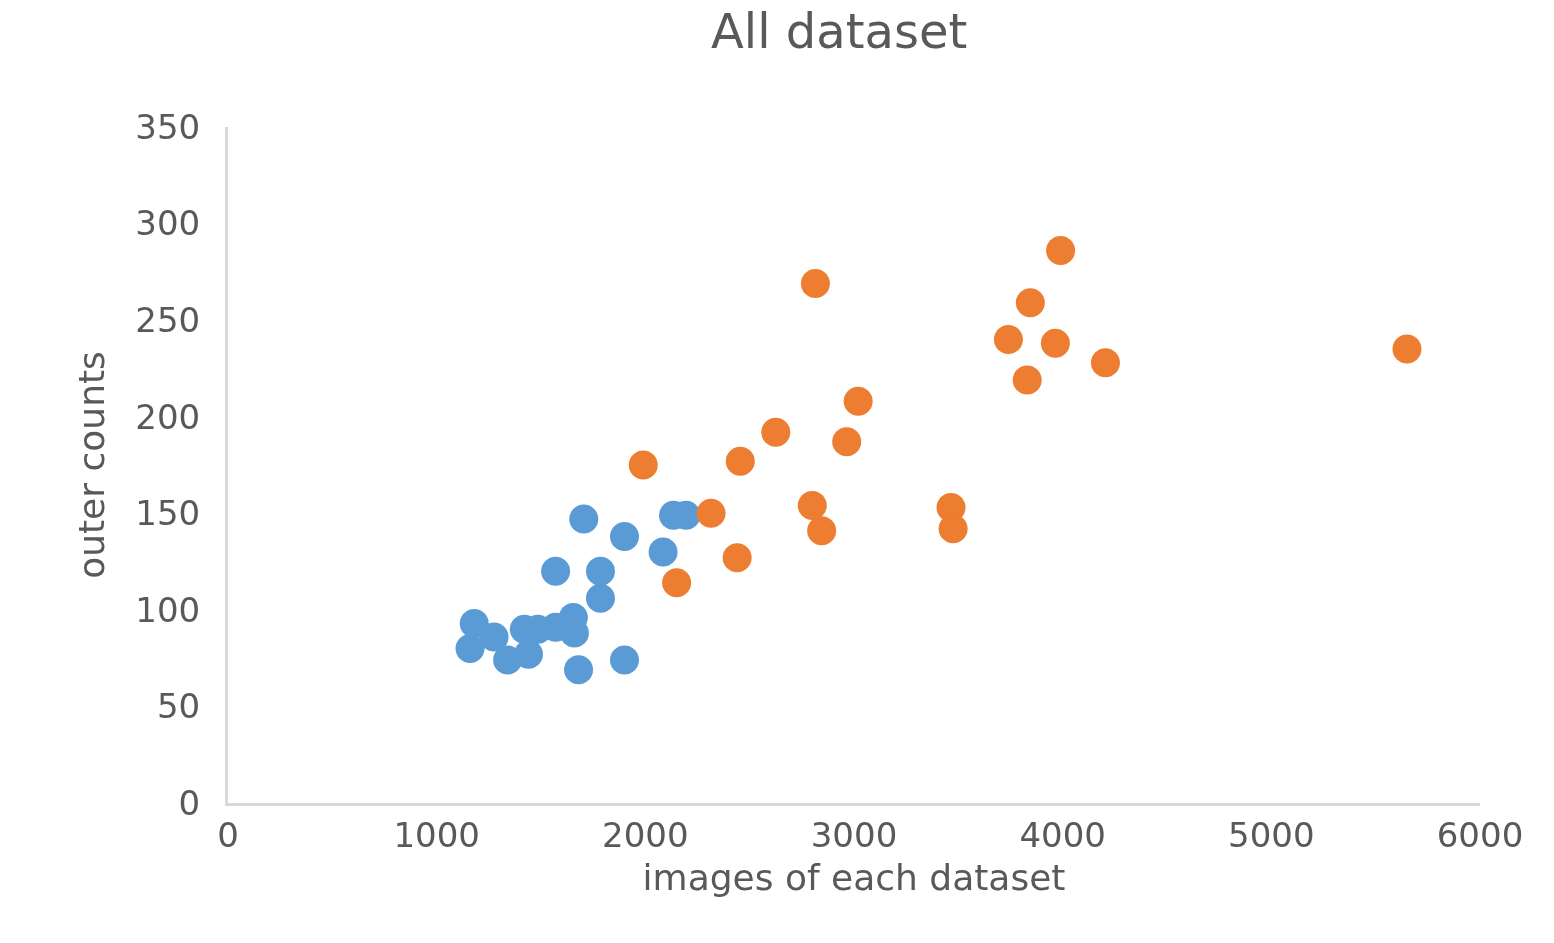 The width and height of the screenshot is (1554, 943). I want to click on y-axis-title: outer counts, so click(92, 465).